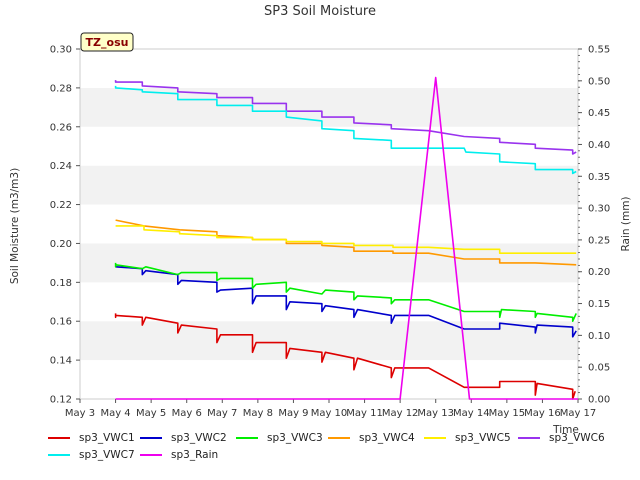  Describe the element at coordinates (578, 413) in the screenshot. I see `x-tick-label: May 17` at that location.